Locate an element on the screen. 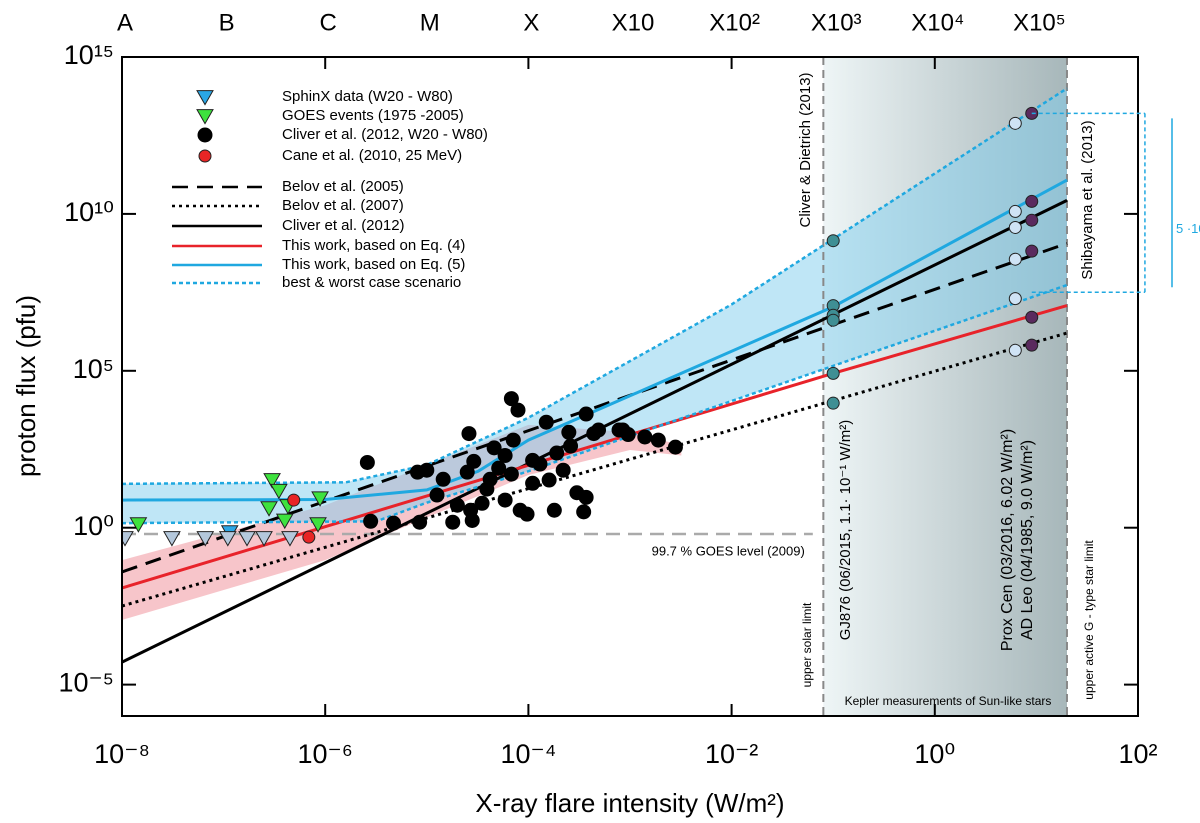 This screenshot has height=823, width=1200. legend-label: Belov et al. (2005) is located at coordinates (343, 186).